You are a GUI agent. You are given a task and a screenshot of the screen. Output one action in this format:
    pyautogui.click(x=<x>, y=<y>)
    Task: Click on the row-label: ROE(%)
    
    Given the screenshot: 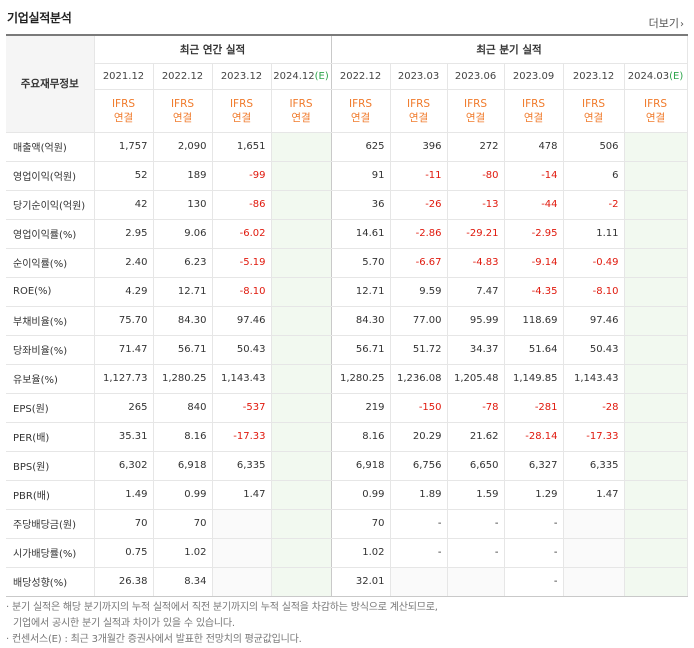 What is the action you would take?
    pyautogui.click(x=50, y=292)
    